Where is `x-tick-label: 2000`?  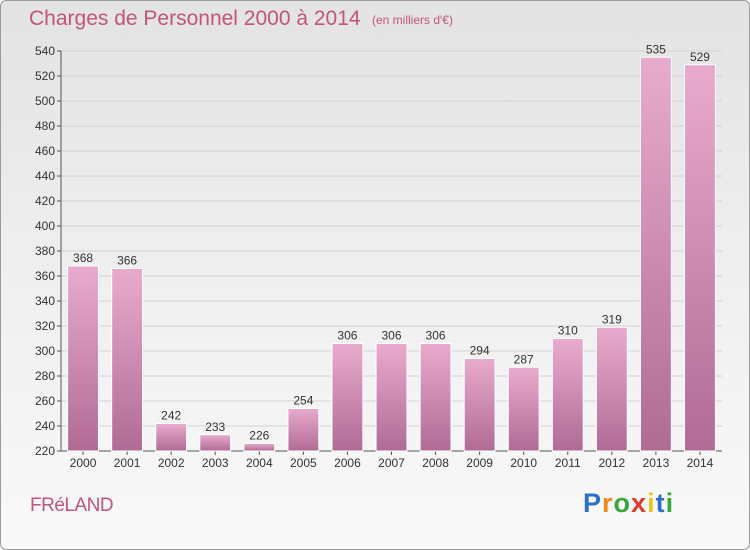 x-tick-label: 2000 is located at coordinates (83, 463).